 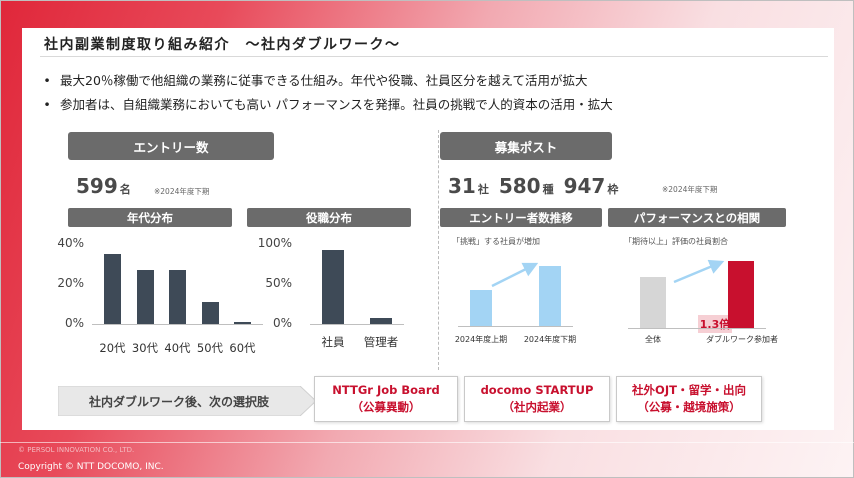 I want to click on title-divider, so click(x=434, y=56).